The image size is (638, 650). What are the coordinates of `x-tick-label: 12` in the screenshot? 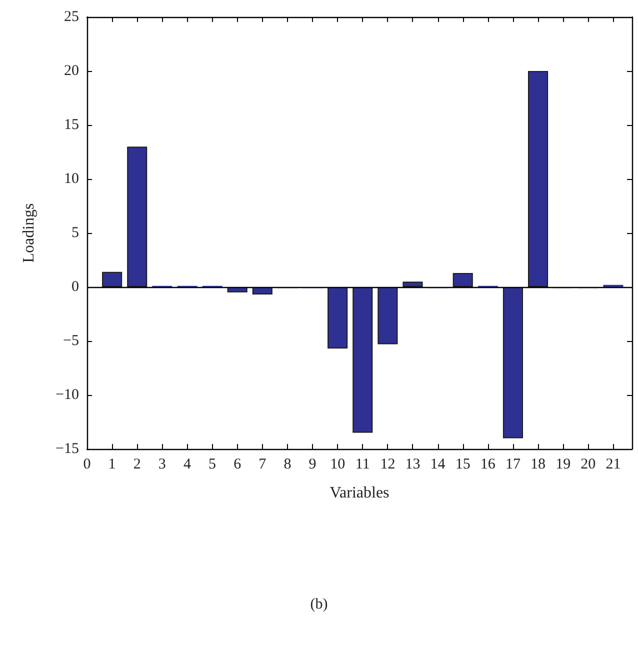 It's located at (388, 464).